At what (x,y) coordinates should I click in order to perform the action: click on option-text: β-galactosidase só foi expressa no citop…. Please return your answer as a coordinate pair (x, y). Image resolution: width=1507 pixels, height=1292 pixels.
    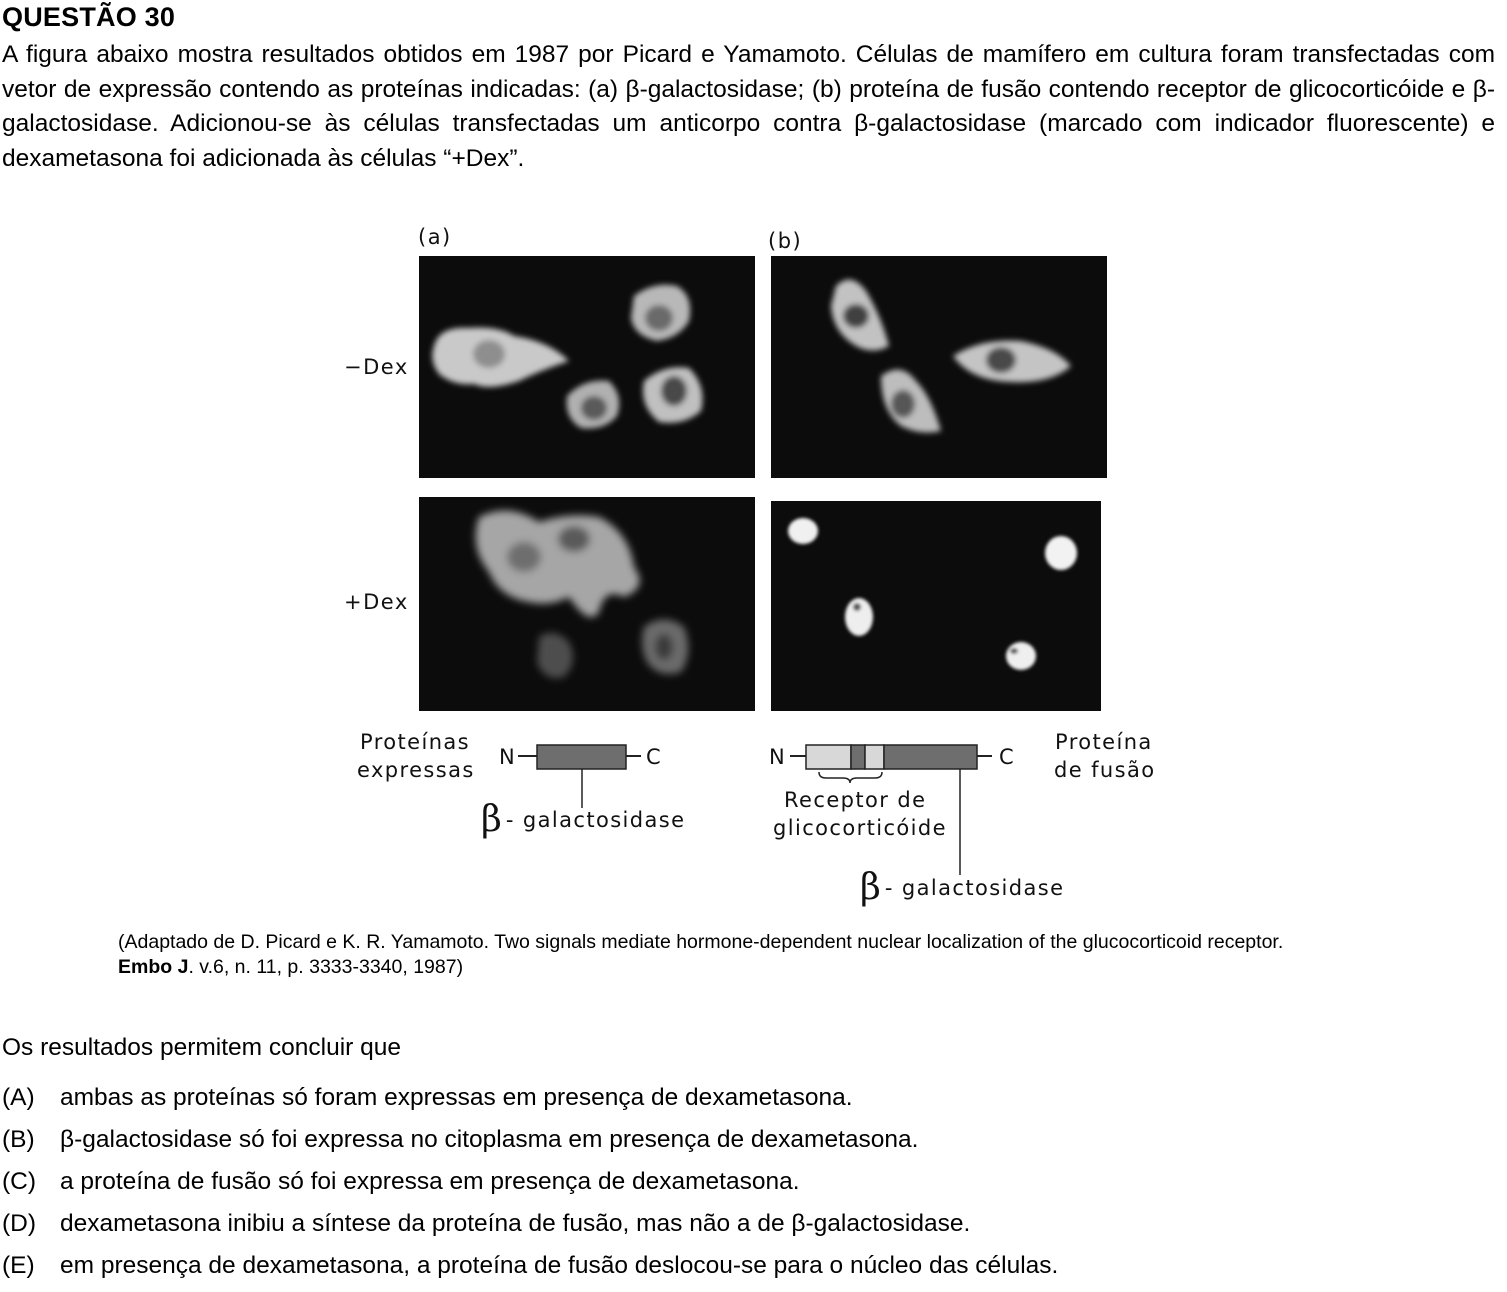
    Looking at the image, I should click on (489, 1139).